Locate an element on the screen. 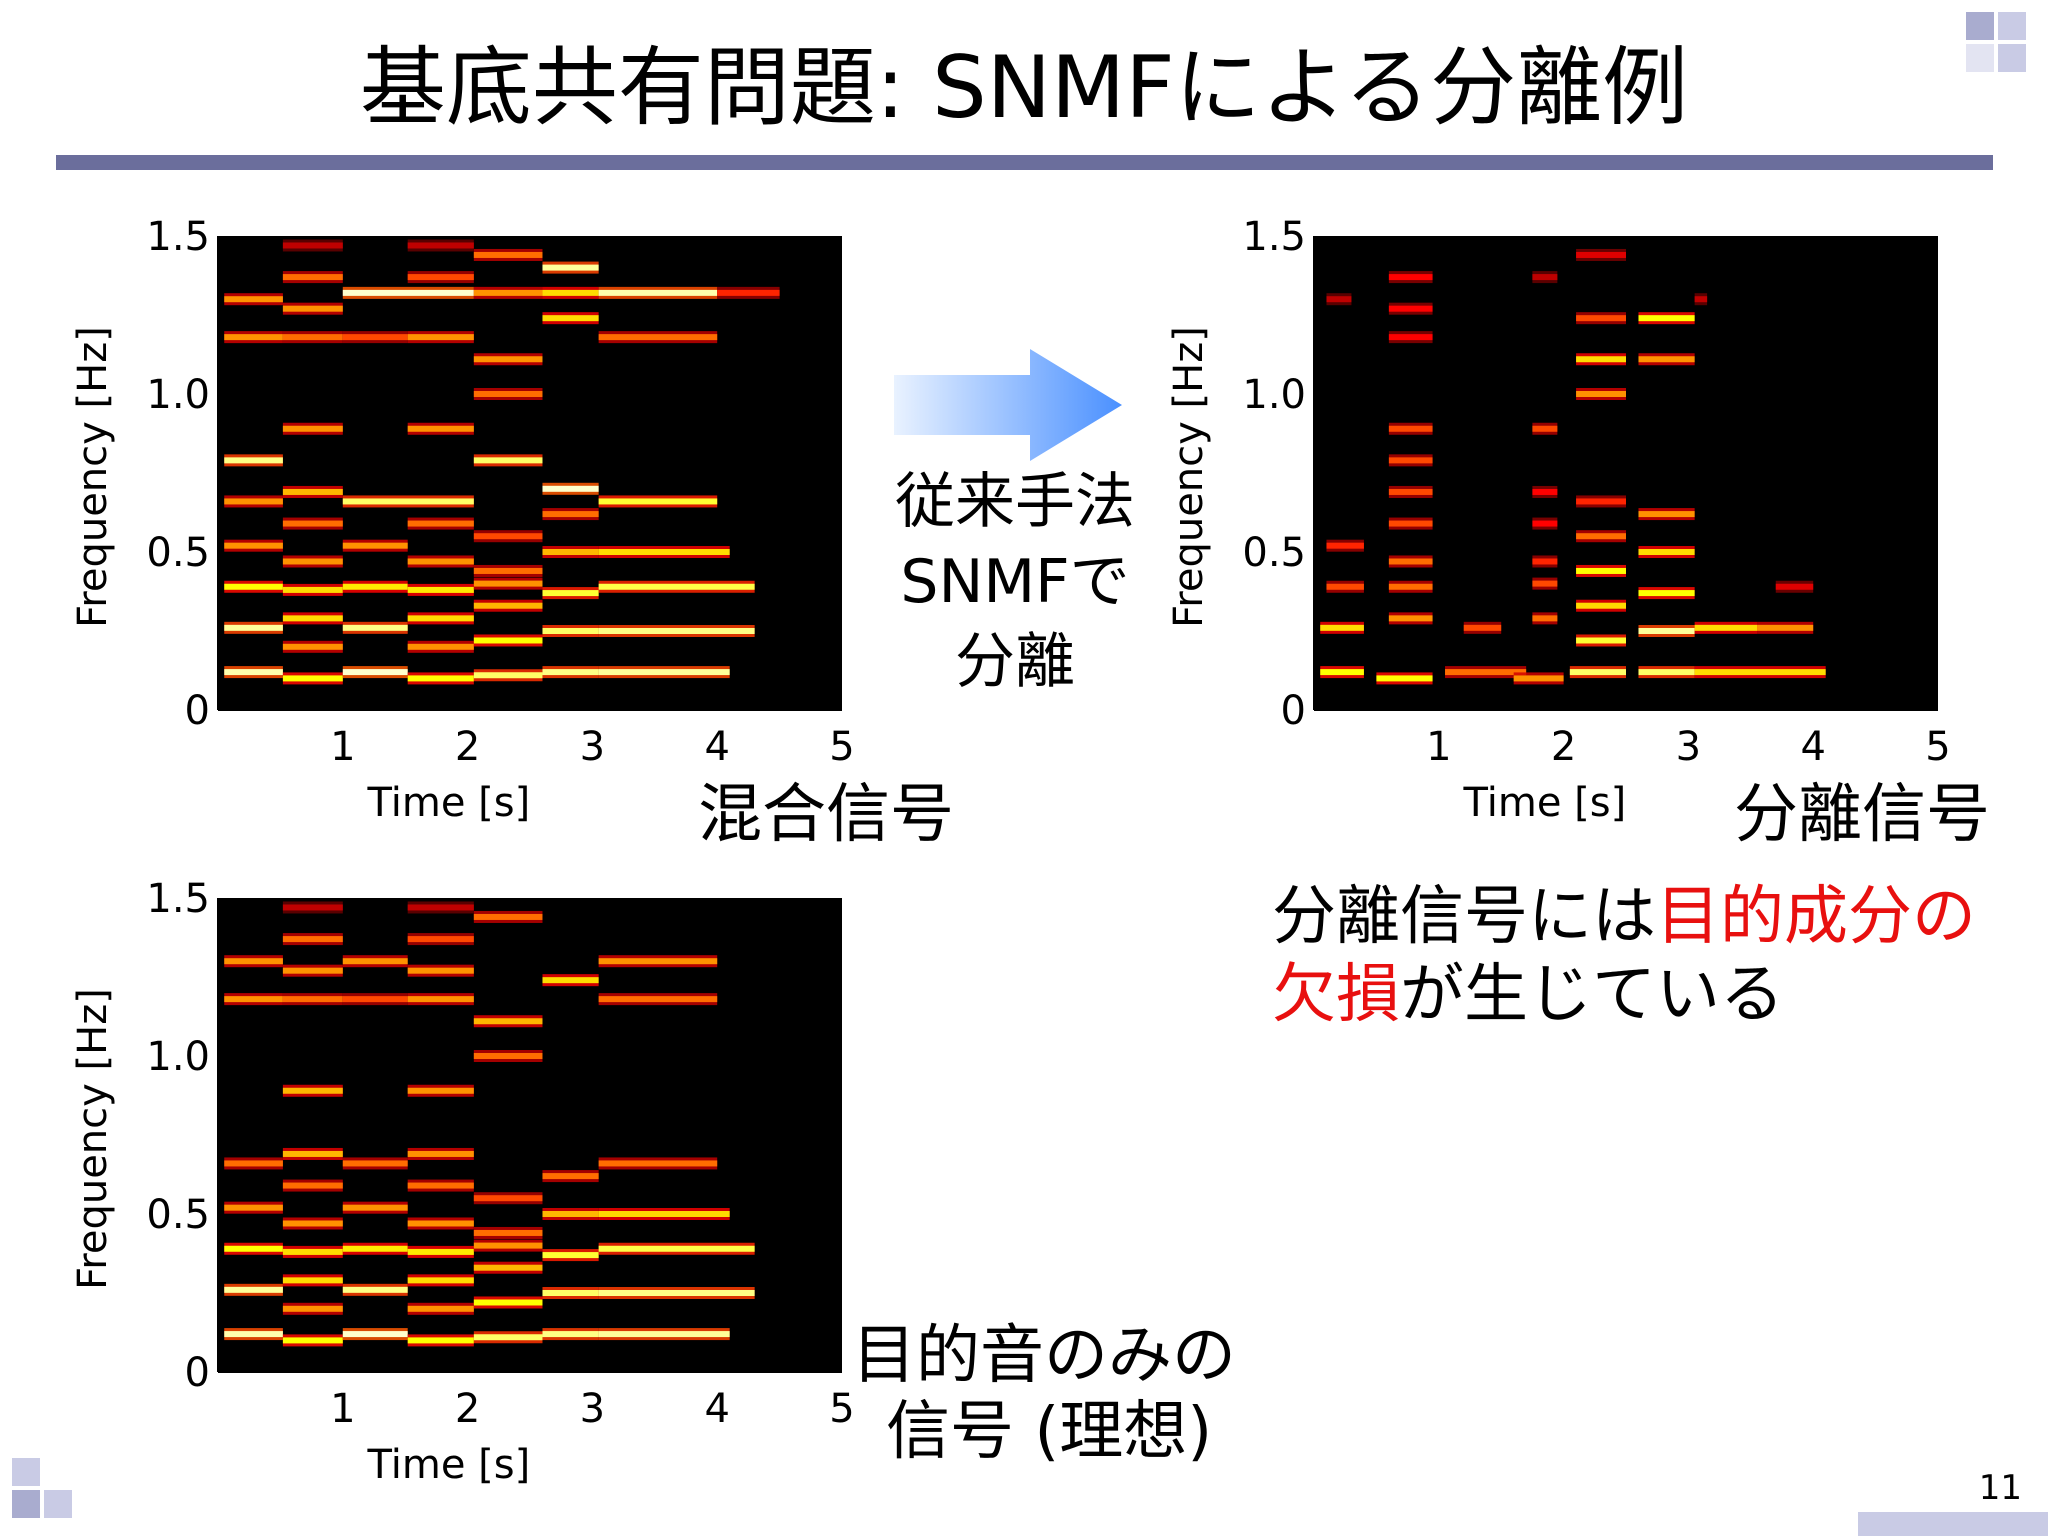 Image resolution: width=2048 pixels, height=1536 pixels. slide-title: 基底共有問題: SNMFによる分離例 is located at coordinates (1024, 88).